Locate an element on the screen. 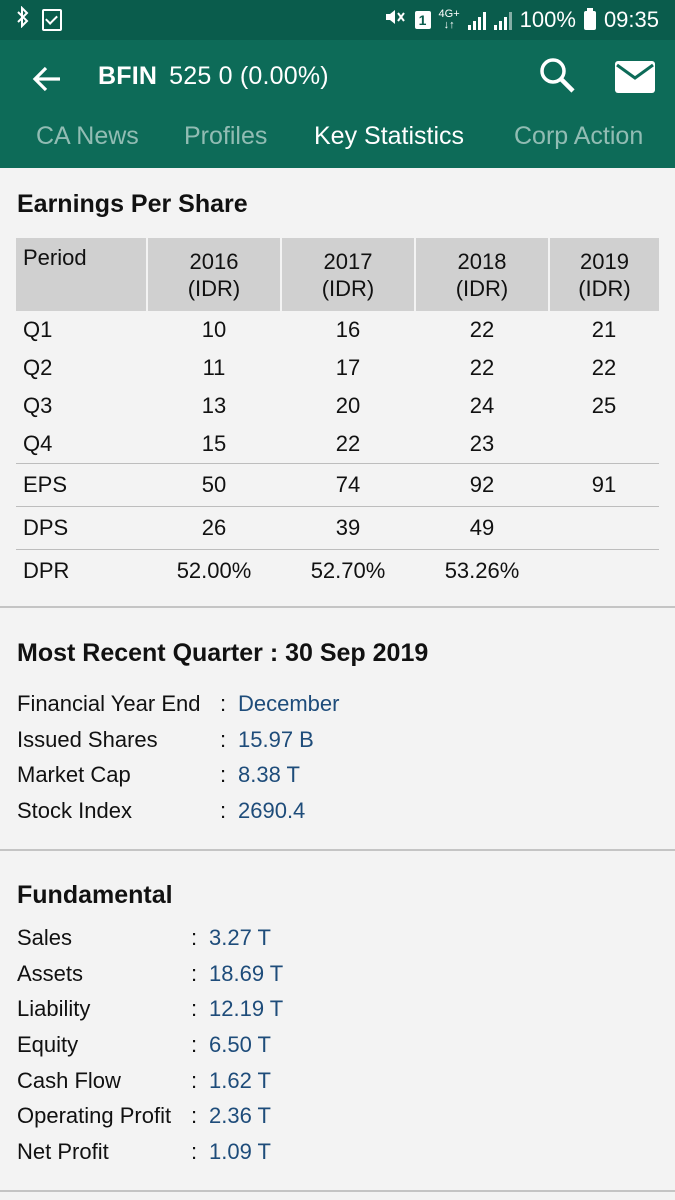 The image size is (675, 1200). checkbox-notification-icon is located at coordinates (52, 20).